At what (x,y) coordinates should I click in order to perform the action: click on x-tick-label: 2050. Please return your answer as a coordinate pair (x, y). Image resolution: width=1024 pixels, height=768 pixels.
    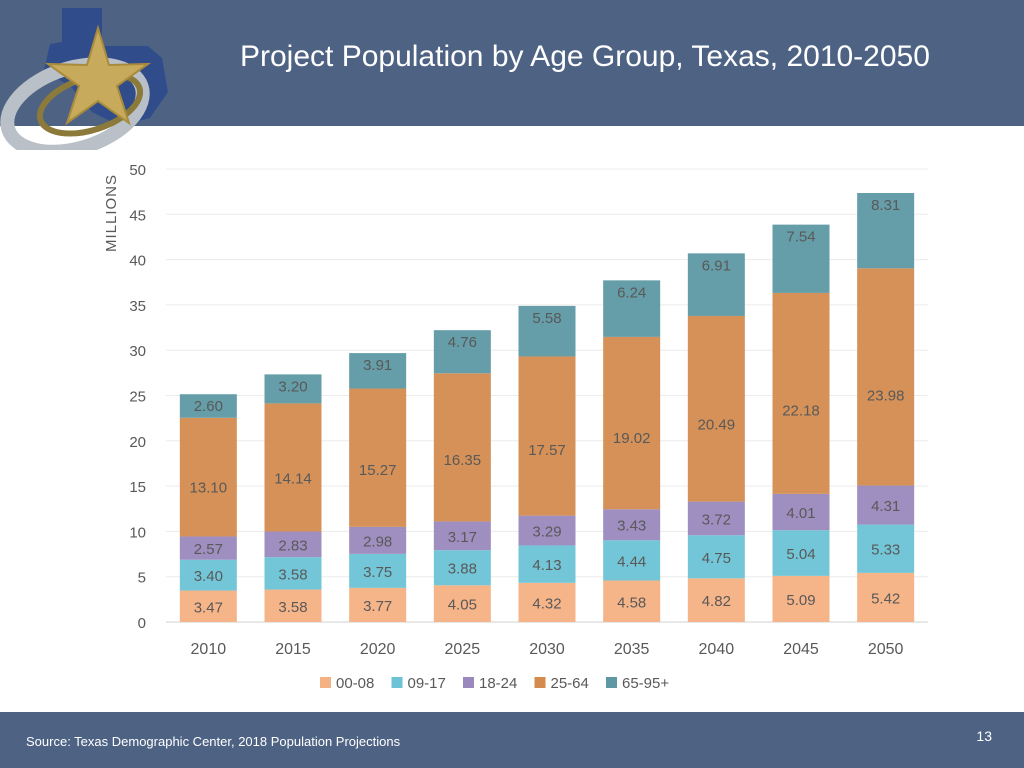
    Looking at the image, I should click on (886, 649).